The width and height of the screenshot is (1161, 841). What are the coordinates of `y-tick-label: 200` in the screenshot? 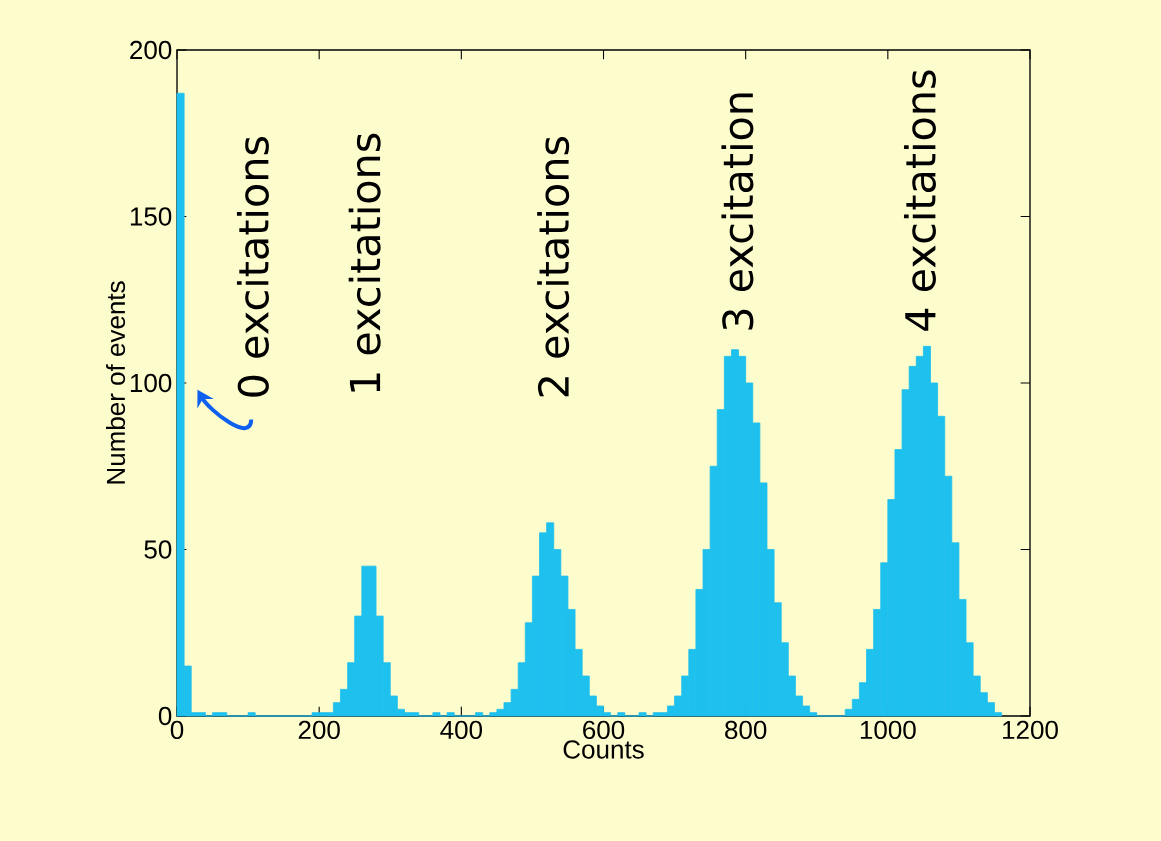 It's located at (151, 50).